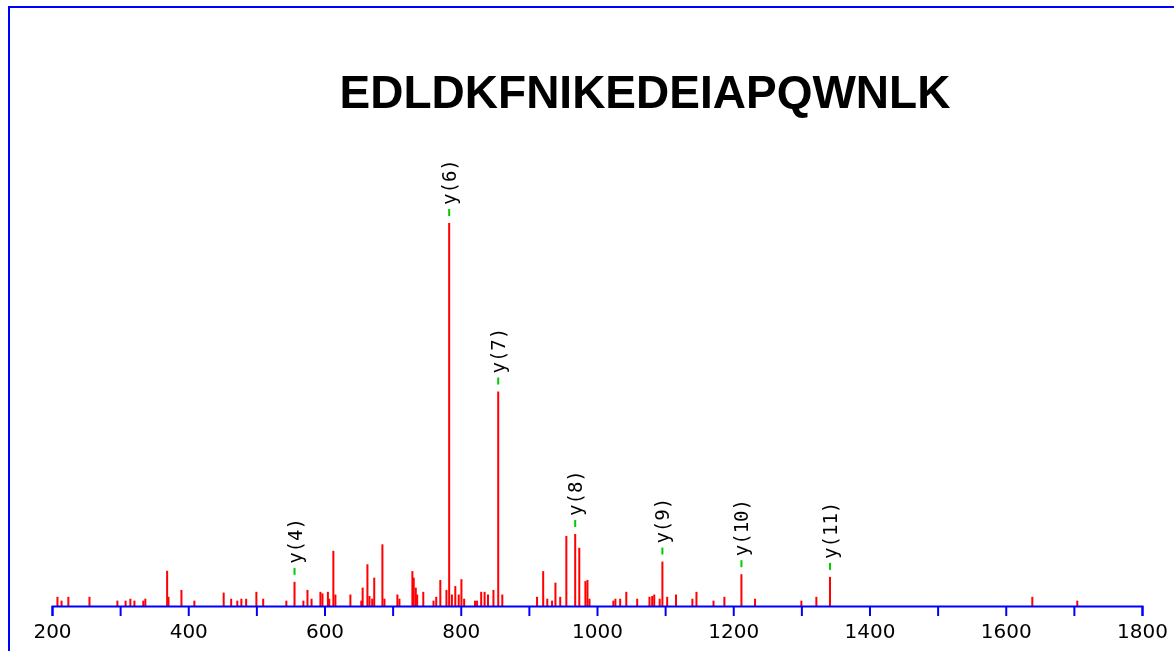 Image resolution: width=1174 pixels, height=651 pixels. What do you see at coordinates (294, 541) in the screenshot?
I see `annotation: y(4)` at bounding box center [294, 541].